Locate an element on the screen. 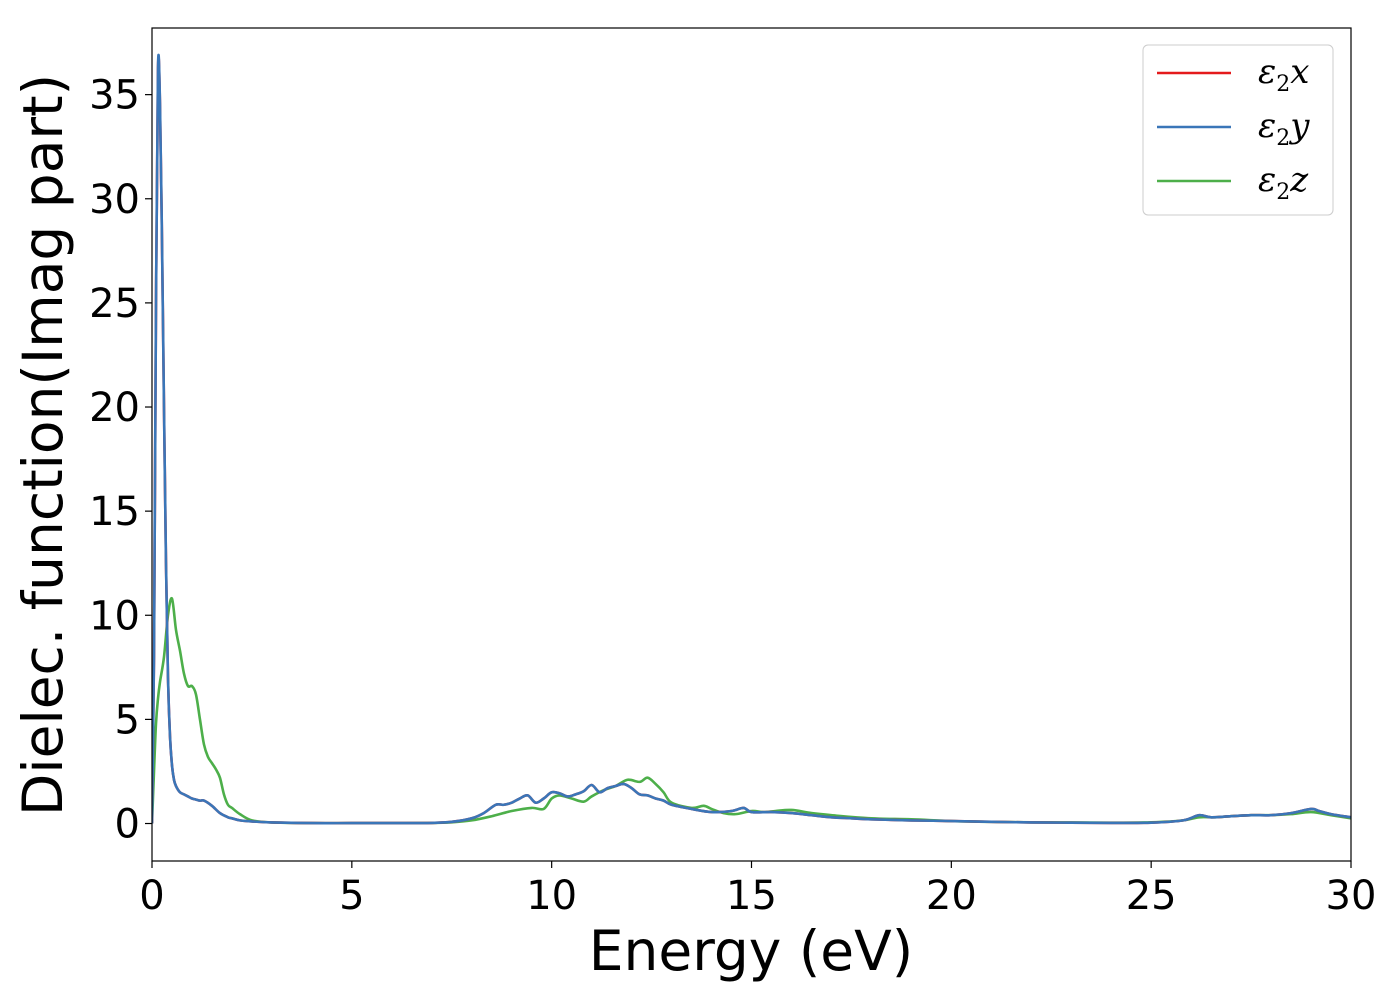 This screenshot has width=1400, height=1000. legend-label-x: ε2x is located at coordinates (1283, 74).